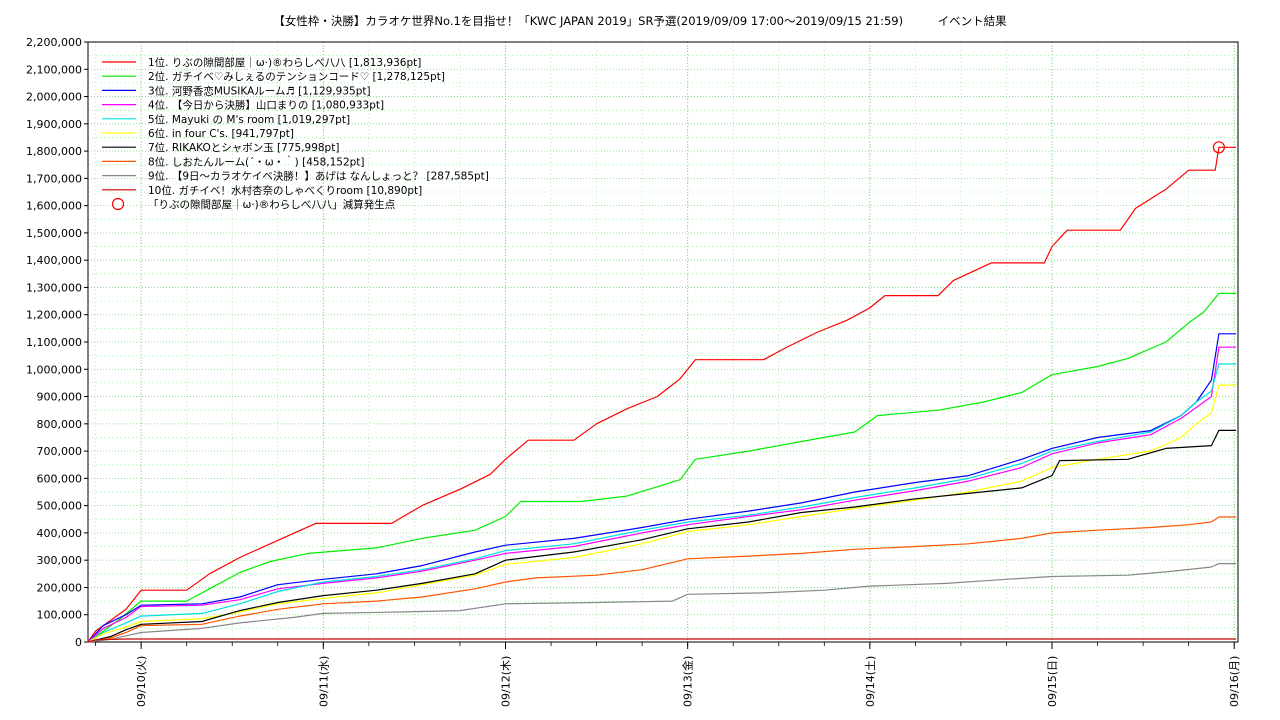 The width and height of the screenshot is (1280, 720). Describe the element at coordinates (54, 369) in the screenshot. I see `y-tick-label: 1,000,000` at that location.